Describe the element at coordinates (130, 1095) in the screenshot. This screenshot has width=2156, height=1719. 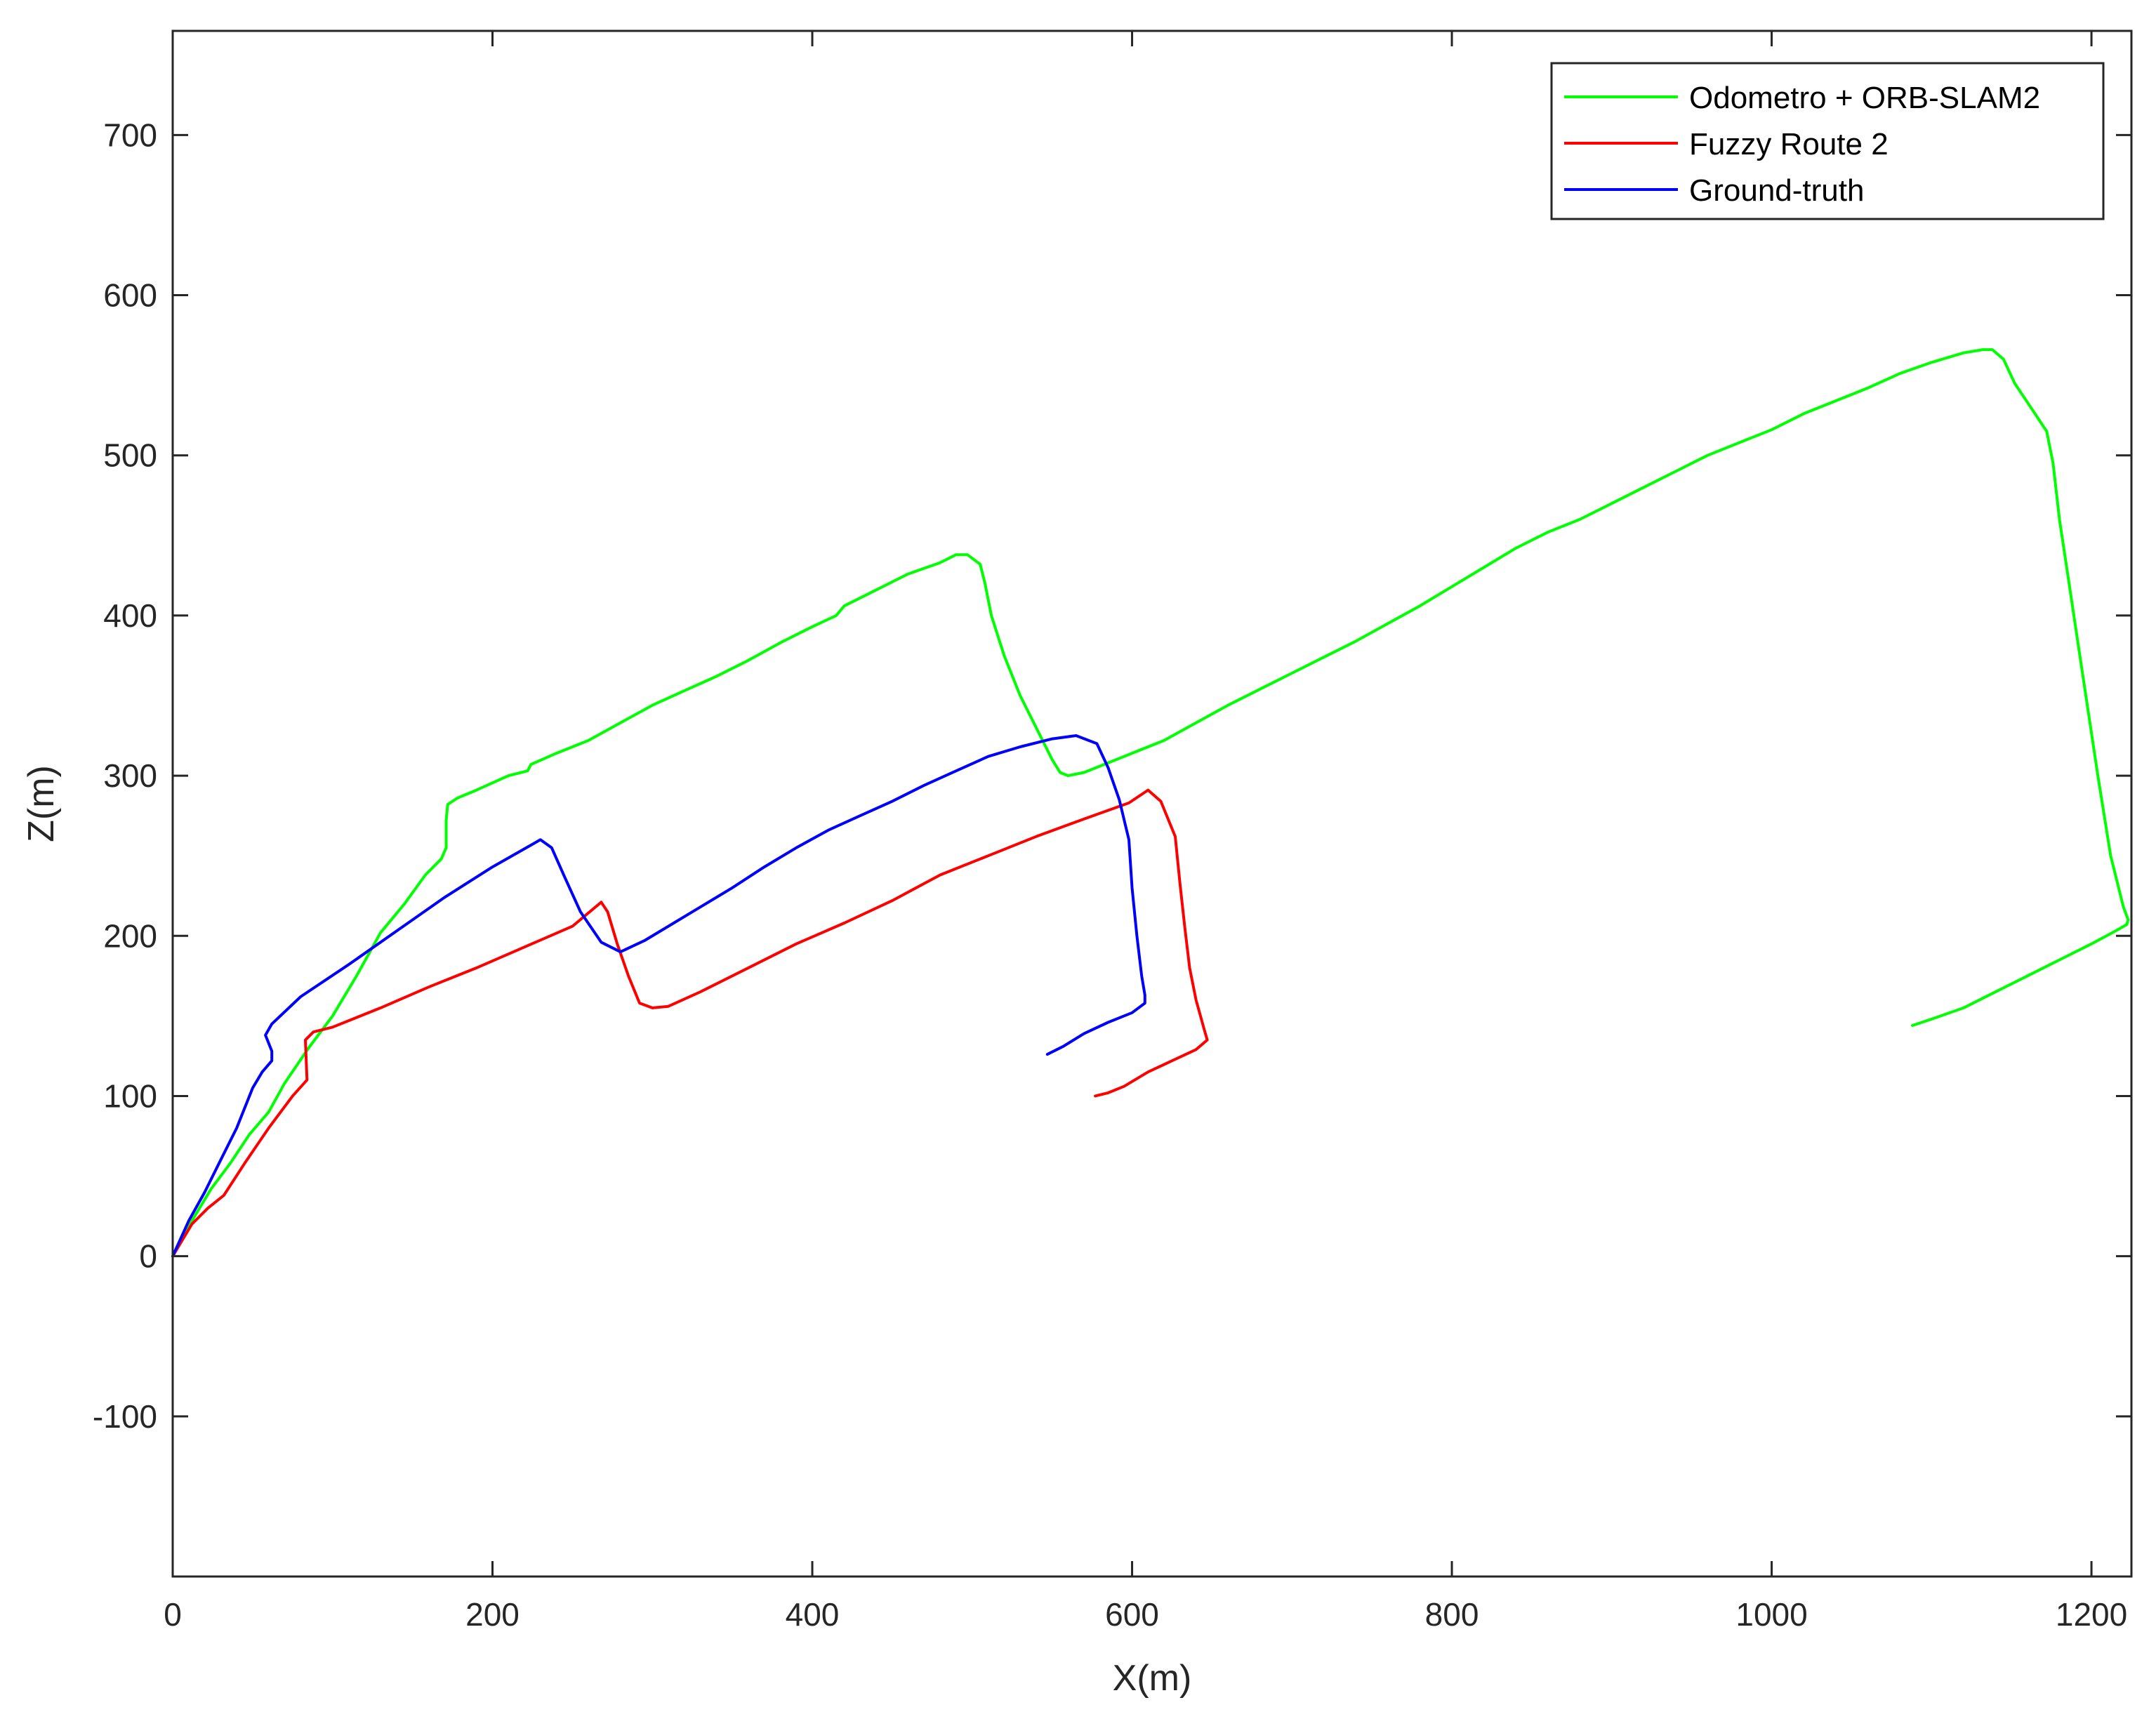
I see `y-tick-label: 100` at that location.